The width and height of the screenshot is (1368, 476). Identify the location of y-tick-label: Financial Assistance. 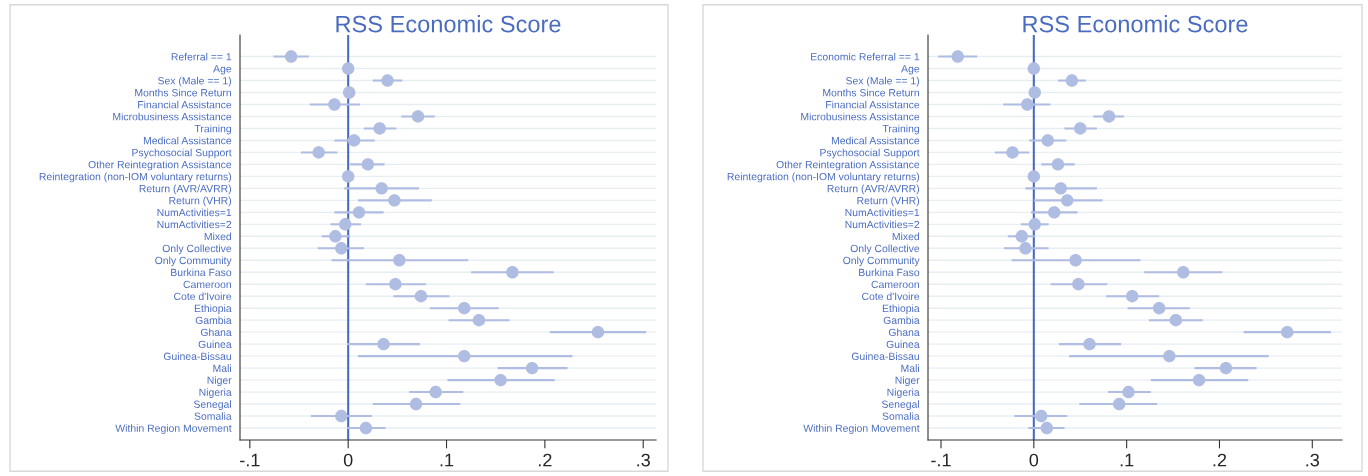
(185, 104).